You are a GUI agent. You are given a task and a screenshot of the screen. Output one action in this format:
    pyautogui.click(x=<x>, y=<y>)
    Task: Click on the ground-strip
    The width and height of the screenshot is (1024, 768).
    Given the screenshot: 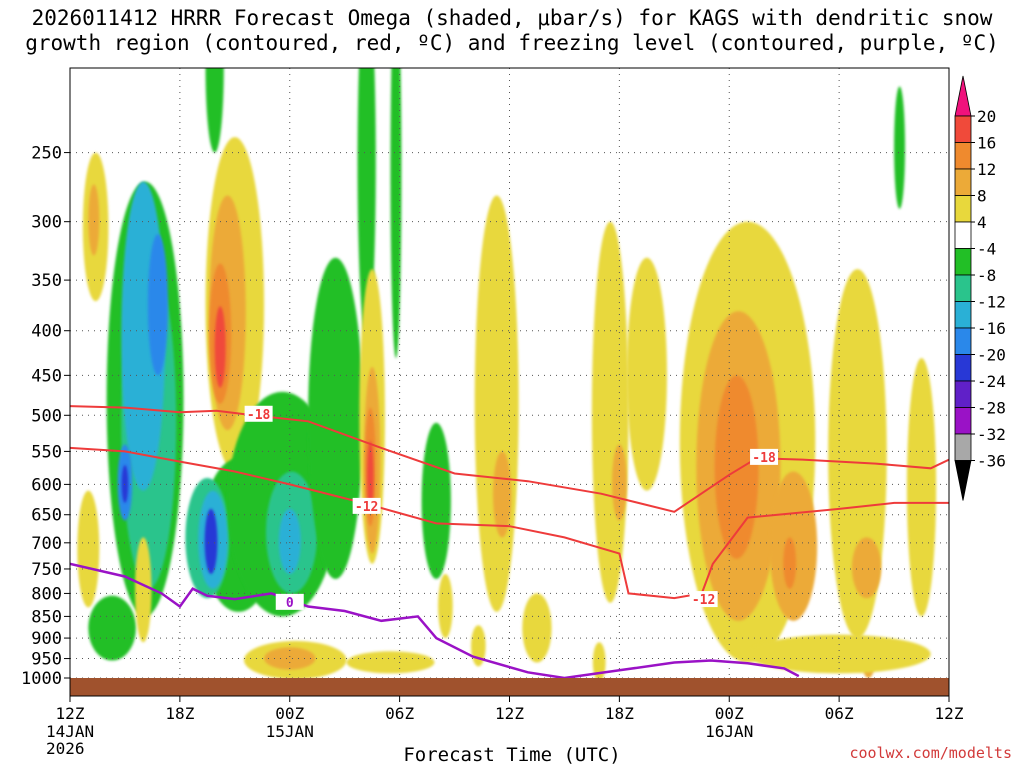 What is the action you would take?
    pyautogui.click(x=509, y=687)
    